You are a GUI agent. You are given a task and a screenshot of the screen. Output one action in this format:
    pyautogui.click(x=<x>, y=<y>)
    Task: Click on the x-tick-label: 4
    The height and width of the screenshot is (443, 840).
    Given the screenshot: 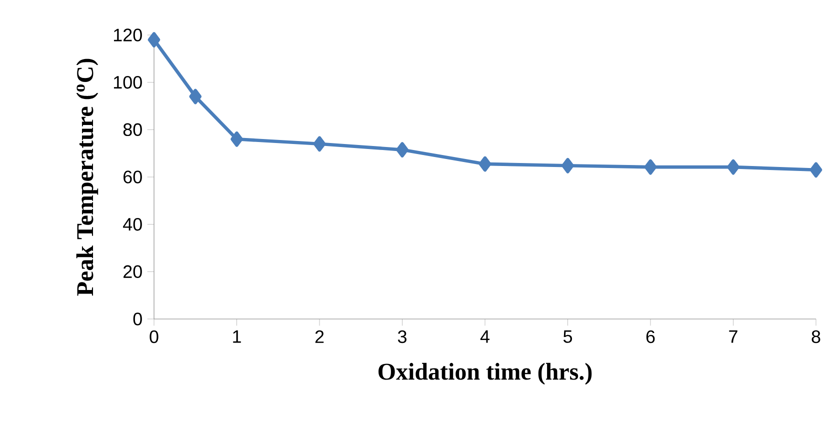 What is the action you would take?
    pyautogui.click(x=485, y=336)
    